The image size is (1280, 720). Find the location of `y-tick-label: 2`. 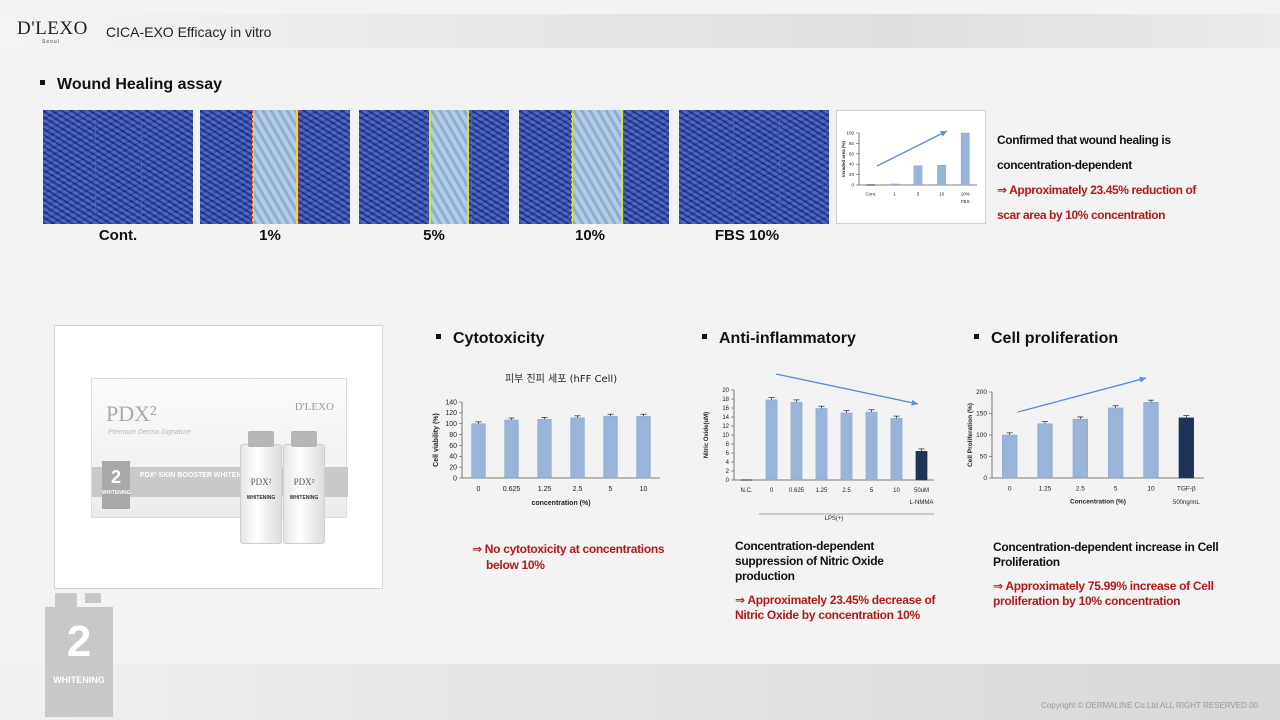

y-tick-label: 2 is located at coordinates (728, 472).